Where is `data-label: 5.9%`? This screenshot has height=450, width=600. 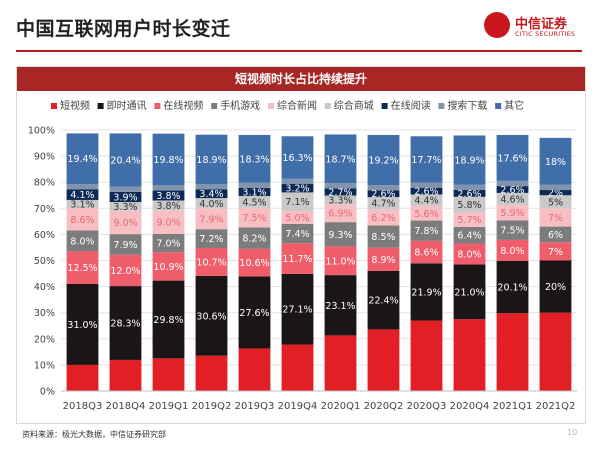 data-label: 5.9% is located at coordinates (512, 213).